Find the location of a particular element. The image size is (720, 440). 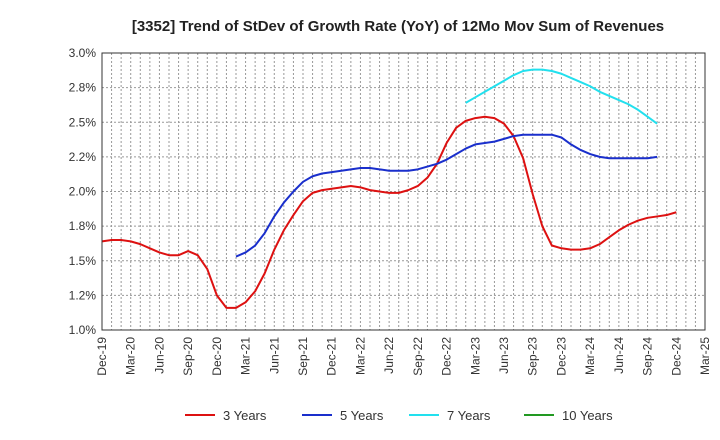

x-tick-label: Mar-25 is located at coordinates (705, 356).